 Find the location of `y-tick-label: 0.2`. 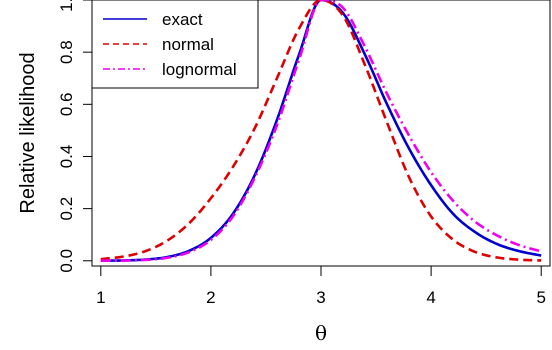

y-tick-label: 0.2 is located at coordinates (66, 209).